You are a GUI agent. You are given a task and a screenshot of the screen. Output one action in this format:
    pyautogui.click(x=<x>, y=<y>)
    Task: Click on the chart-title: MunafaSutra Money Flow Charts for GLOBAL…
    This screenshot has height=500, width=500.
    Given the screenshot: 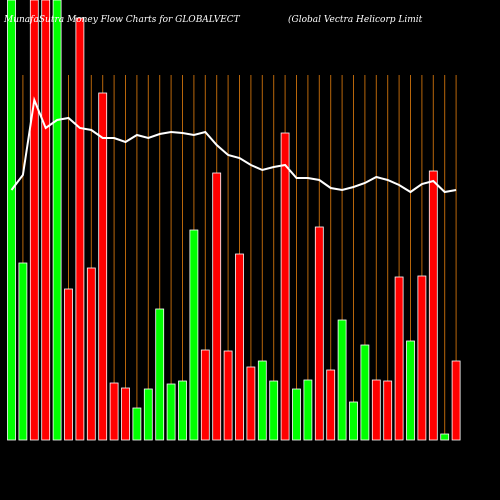 What is the action you would take?
    pyautogui.click(x=122, y=20)
    